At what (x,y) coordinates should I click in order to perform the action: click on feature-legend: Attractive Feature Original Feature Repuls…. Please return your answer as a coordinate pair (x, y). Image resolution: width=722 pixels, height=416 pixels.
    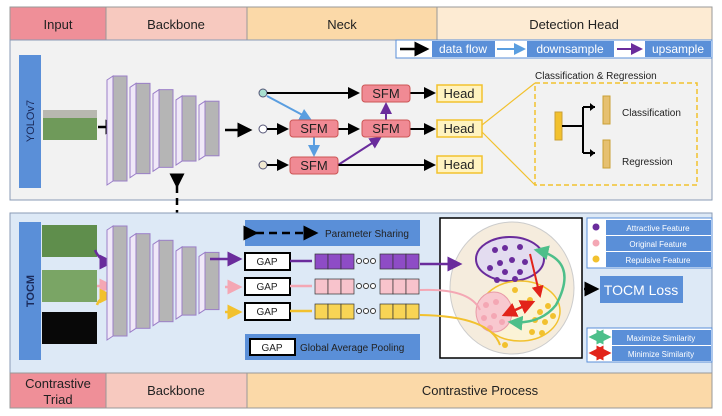
    Looking at the image, I should click on (649, 243).